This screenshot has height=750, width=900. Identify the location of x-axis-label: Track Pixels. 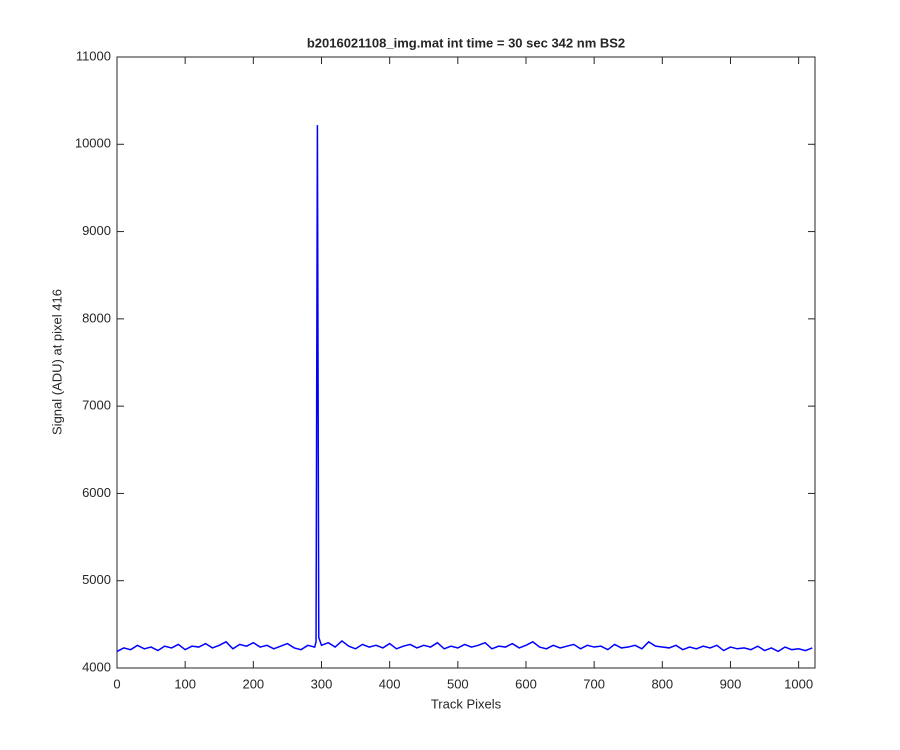
(466, 703).